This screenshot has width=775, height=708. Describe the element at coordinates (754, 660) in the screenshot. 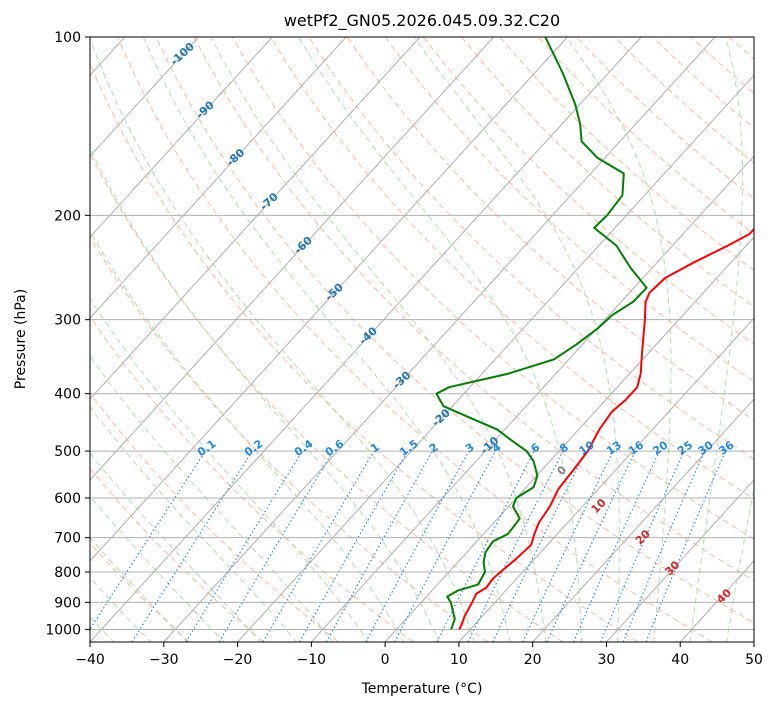

I see `x-tick-label: 50` at that location.